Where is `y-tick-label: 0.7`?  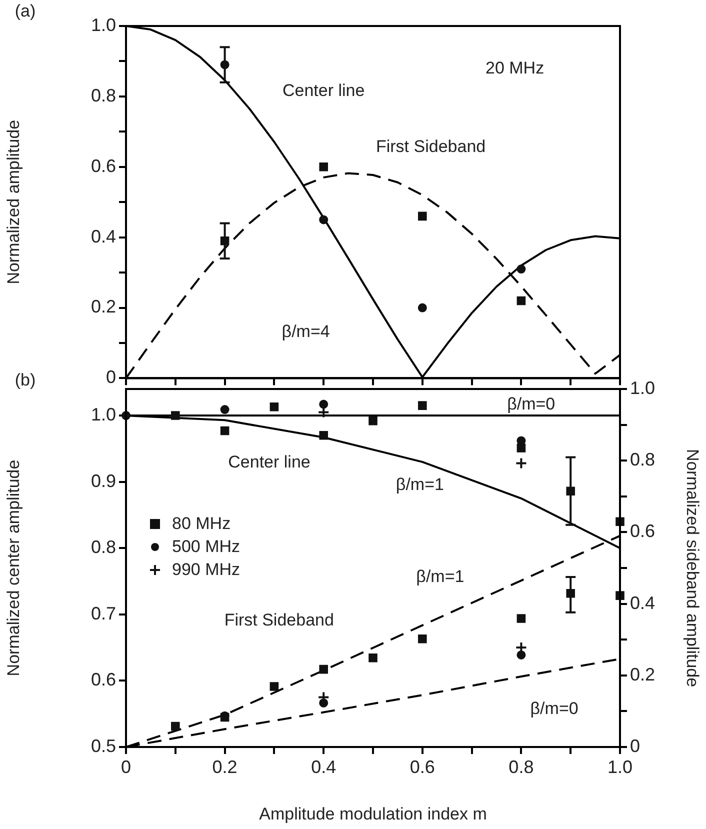 y-tick-label: 0.7 is located at coordinates (103, 613).